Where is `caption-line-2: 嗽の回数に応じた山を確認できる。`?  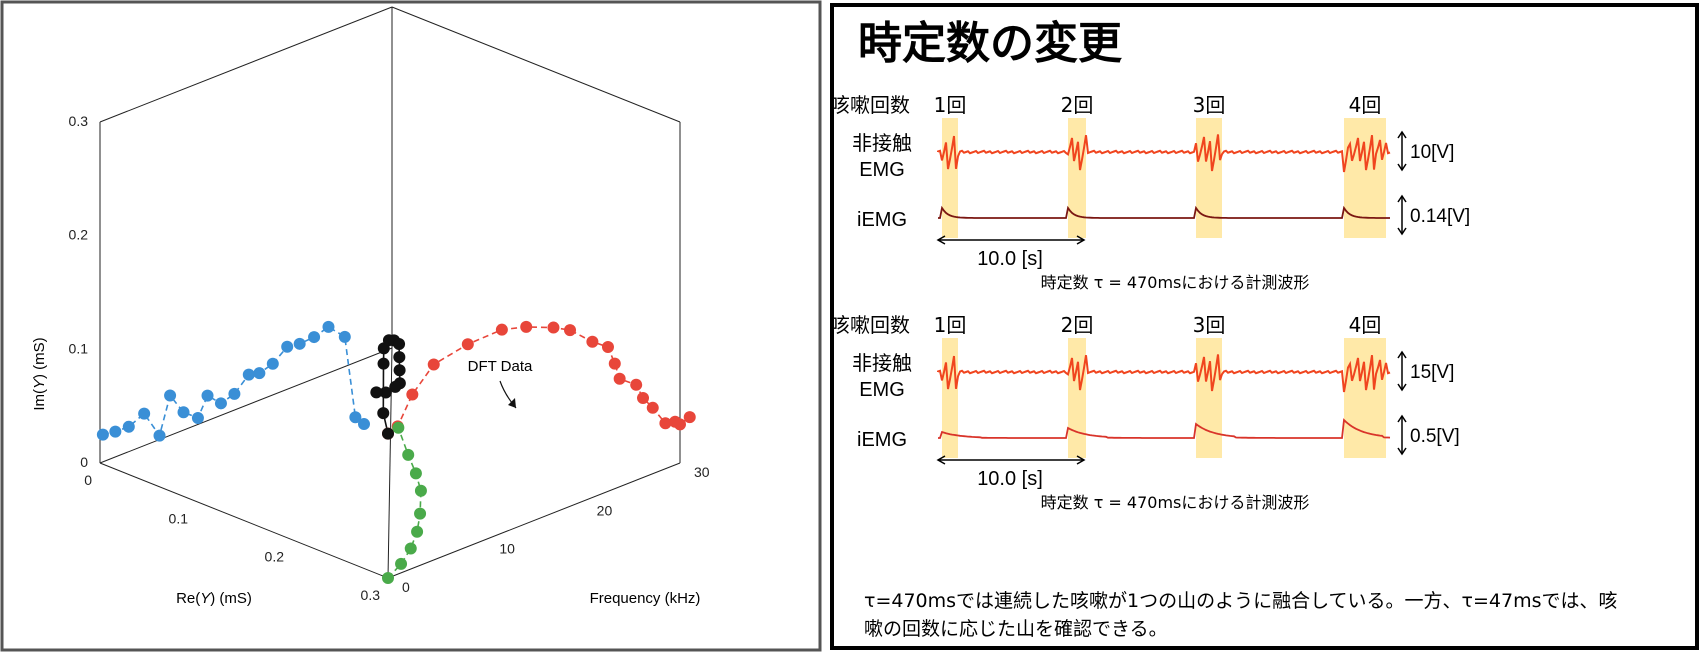 caption-line-2: 嗽の回数に応じた山を確認できる。 is located at coordinates (1016, 629).